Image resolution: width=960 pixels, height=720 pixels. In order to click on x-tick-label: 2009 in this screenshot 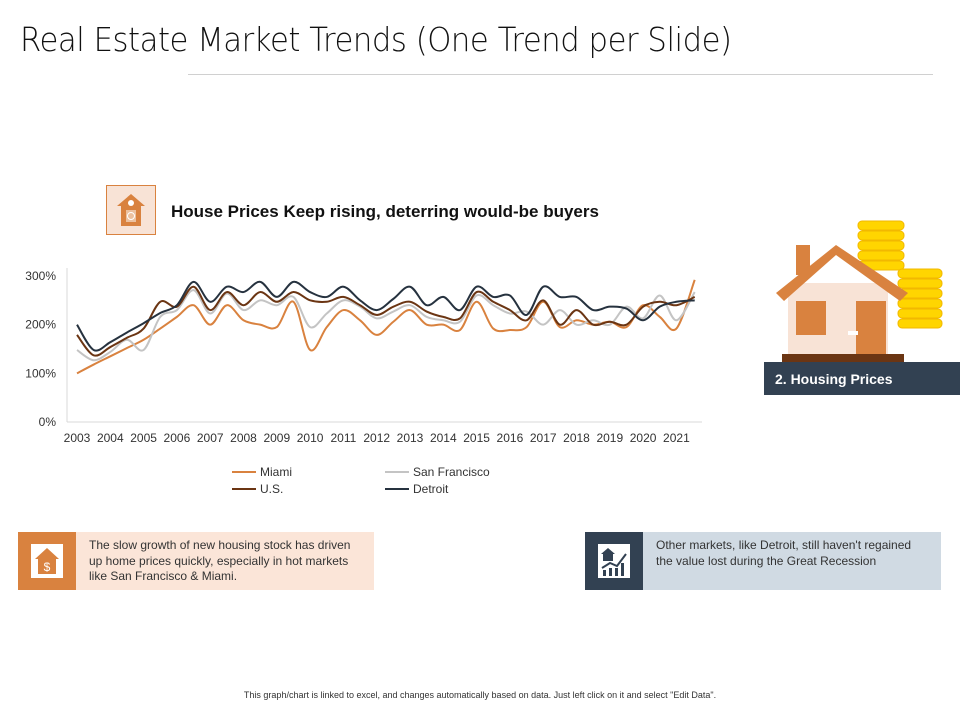, I will do `click(276, 438)`.